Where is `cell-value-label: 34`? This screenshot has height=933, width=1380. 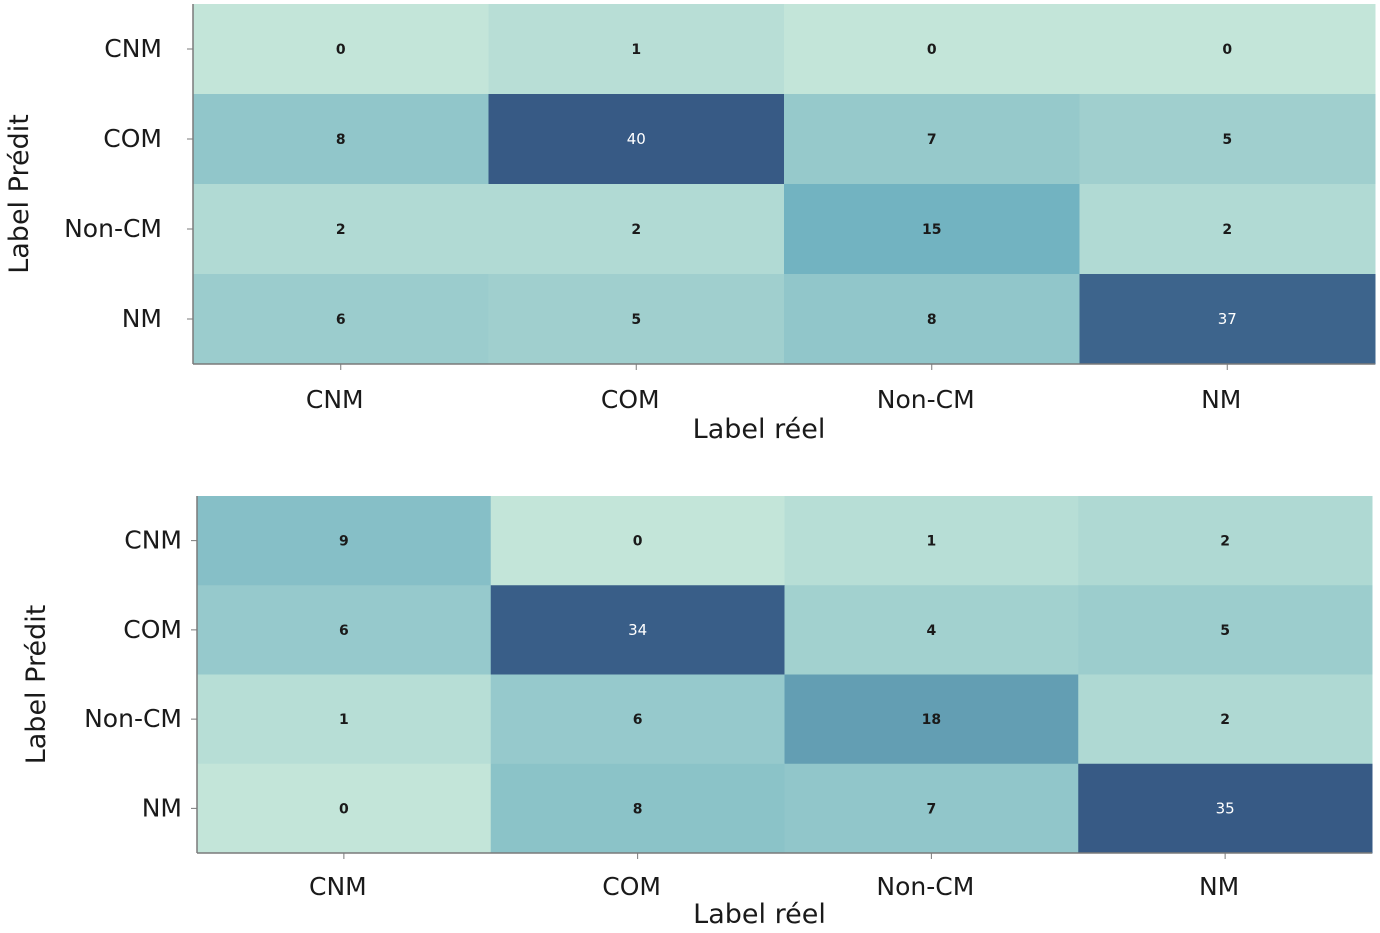 cell-value-label: 34 is located at coordinates (637, 630).